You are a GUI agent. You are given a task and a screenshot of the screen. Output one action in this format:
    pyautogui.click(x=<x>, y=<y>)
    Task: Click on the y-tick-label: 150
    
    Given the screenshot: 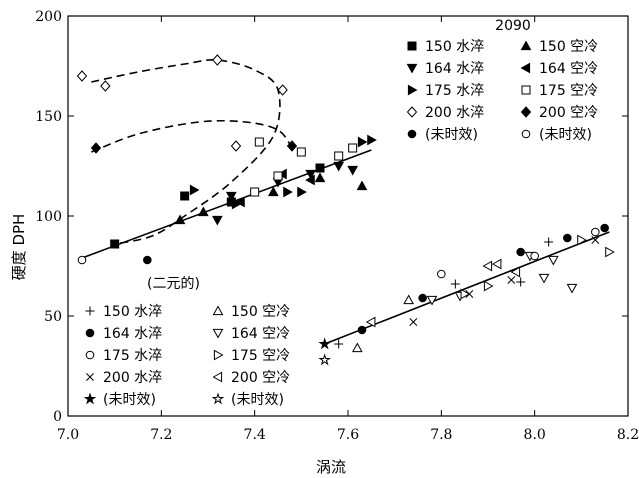 What is the action you would take?
    pyautogui.click(x=48, y=117)
    